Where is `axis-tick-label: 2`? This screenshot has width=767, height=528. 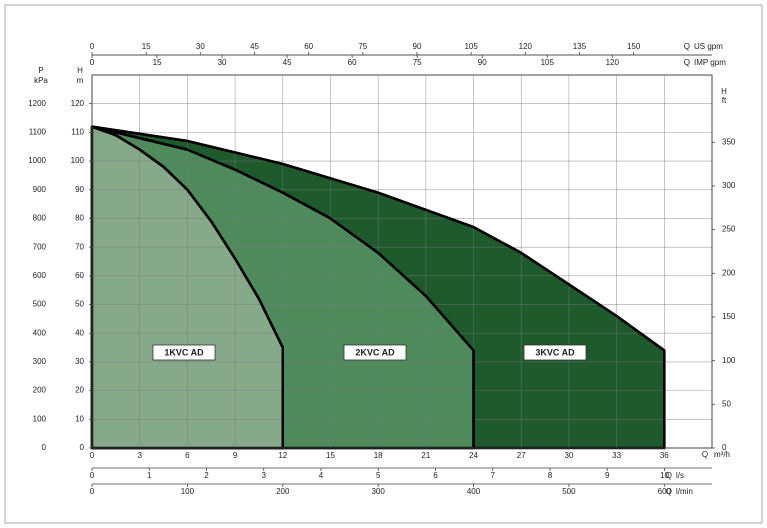 axis-tick-label: 2 is located at coordinates (206, 475).